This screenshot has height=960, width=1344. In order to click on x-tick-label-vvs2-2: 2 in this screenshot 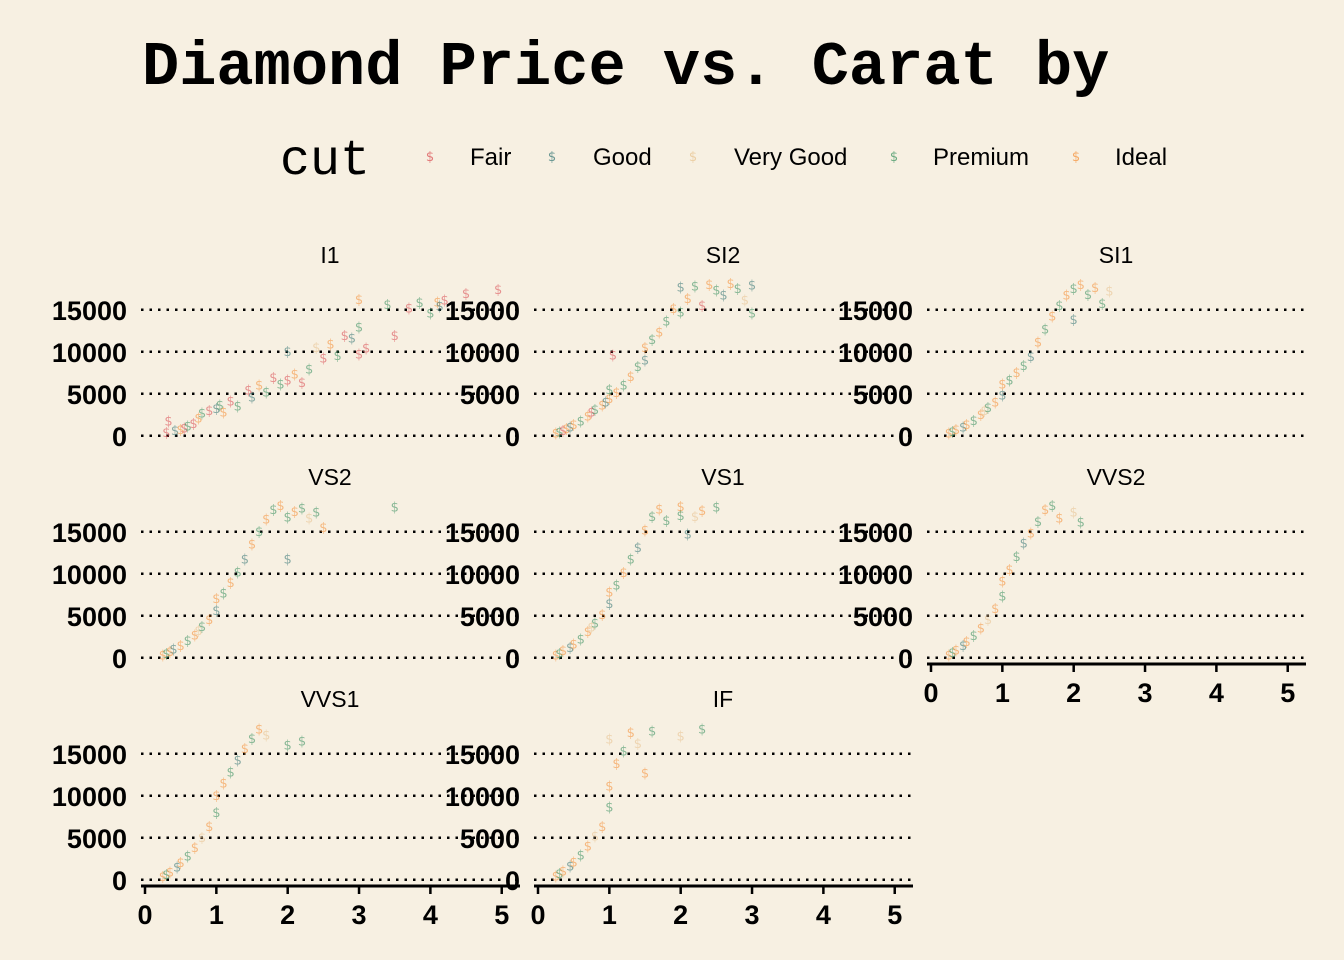, I will do `click(1073, 693)`.